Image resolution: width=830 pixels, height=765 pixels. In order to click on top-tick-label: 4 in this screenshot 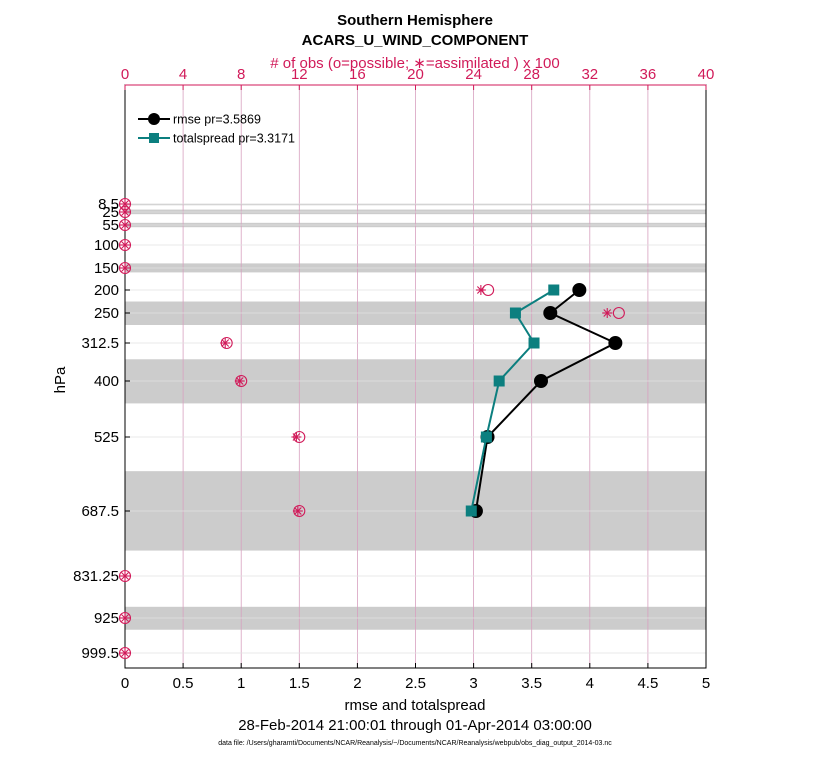, I will do `click(183, 74)`.